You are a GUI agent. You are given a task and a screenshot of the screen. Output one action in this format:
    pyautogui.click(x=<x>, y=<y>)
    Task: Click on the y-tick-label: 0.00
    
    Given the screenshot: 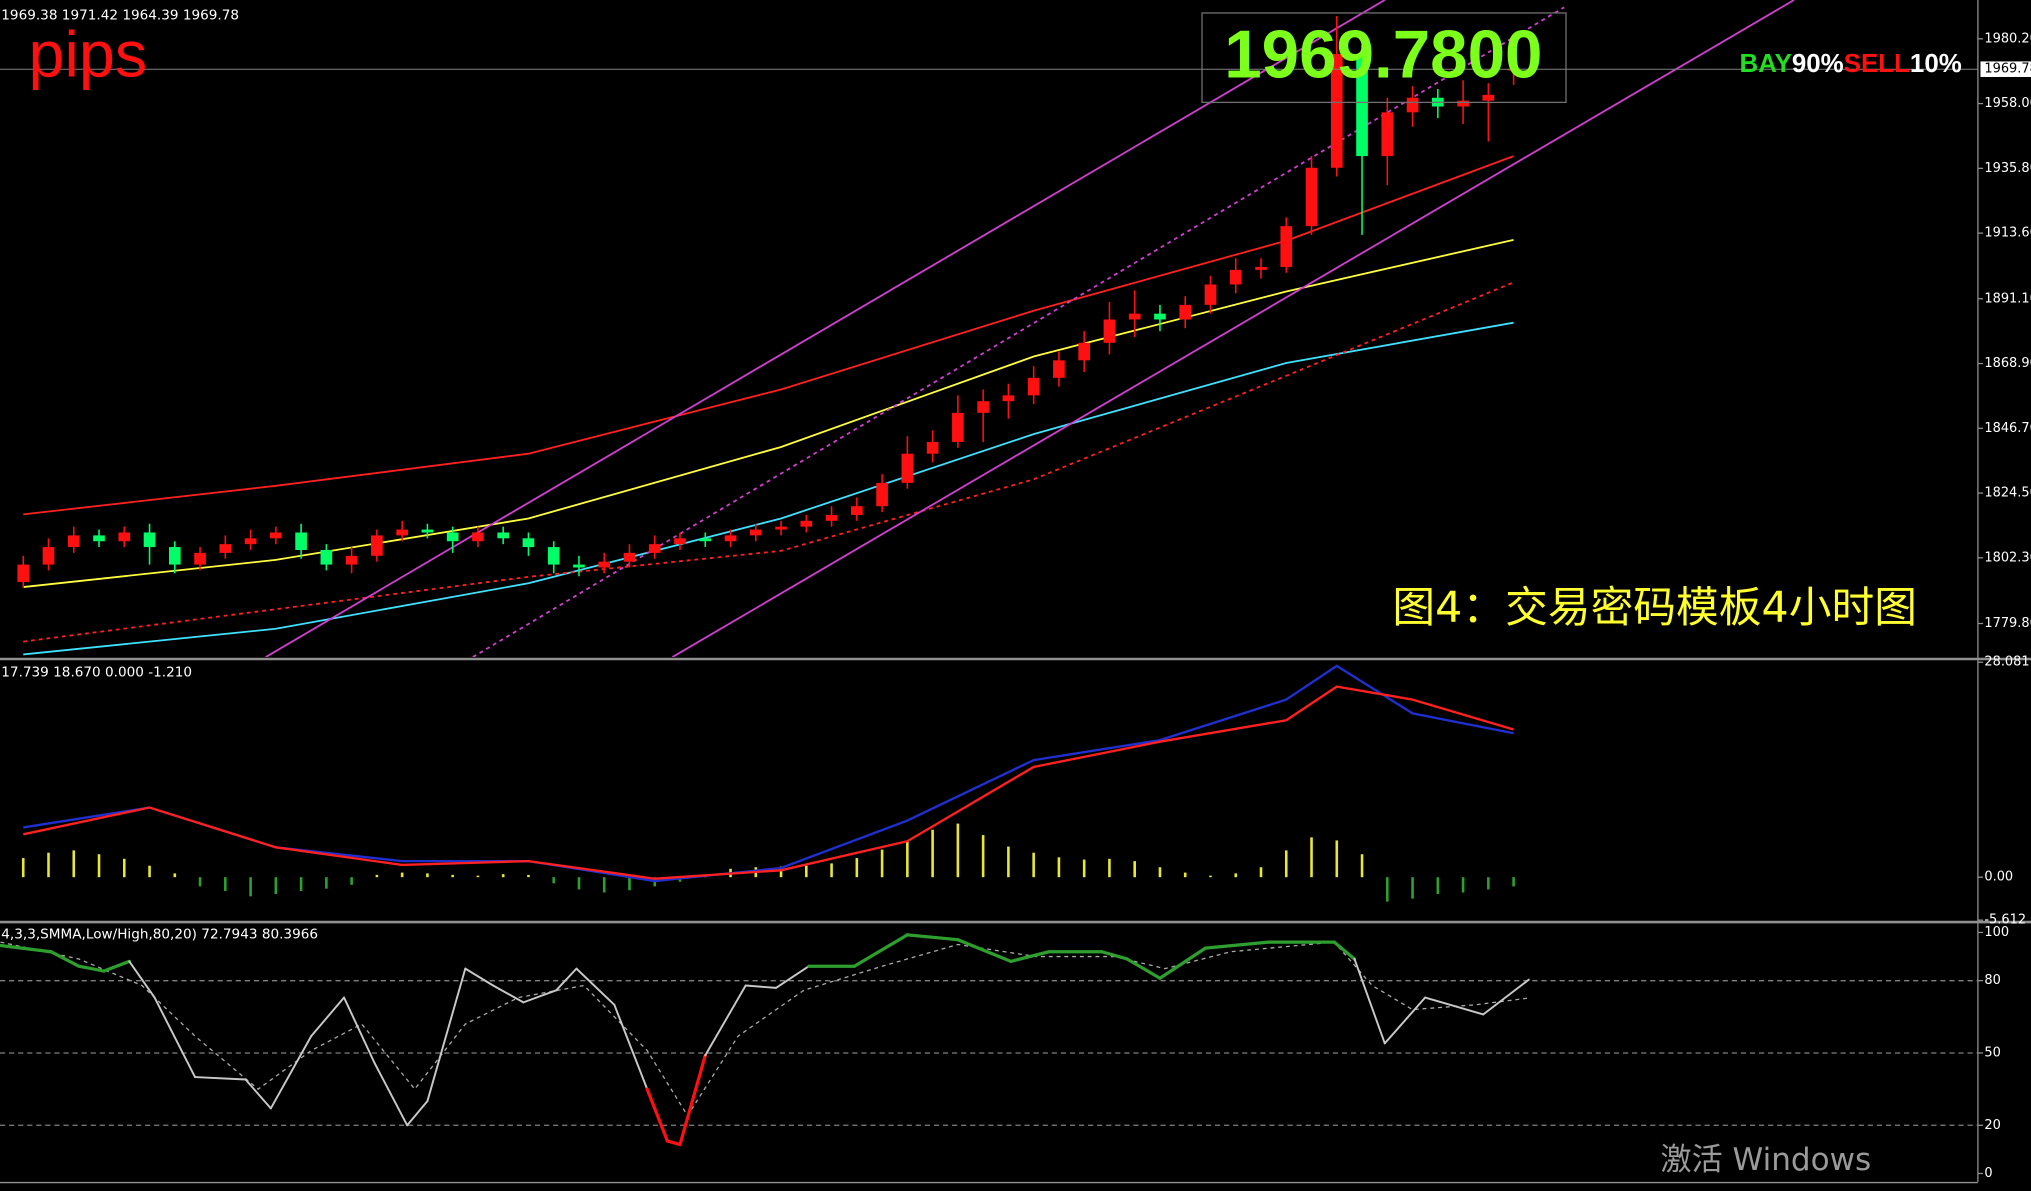 What is the action you would take?
    pyautogui.click(x=1998, y=877)
    